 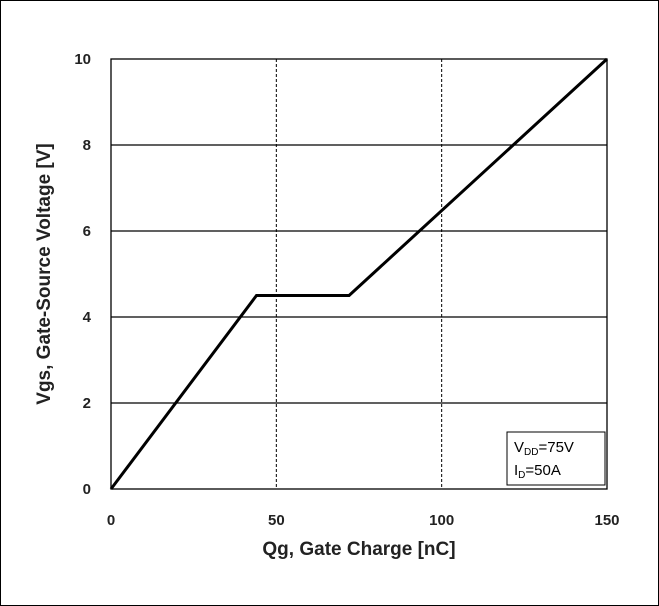 I want to click on condition-id-value: =50A, so click(x=542, y=470).